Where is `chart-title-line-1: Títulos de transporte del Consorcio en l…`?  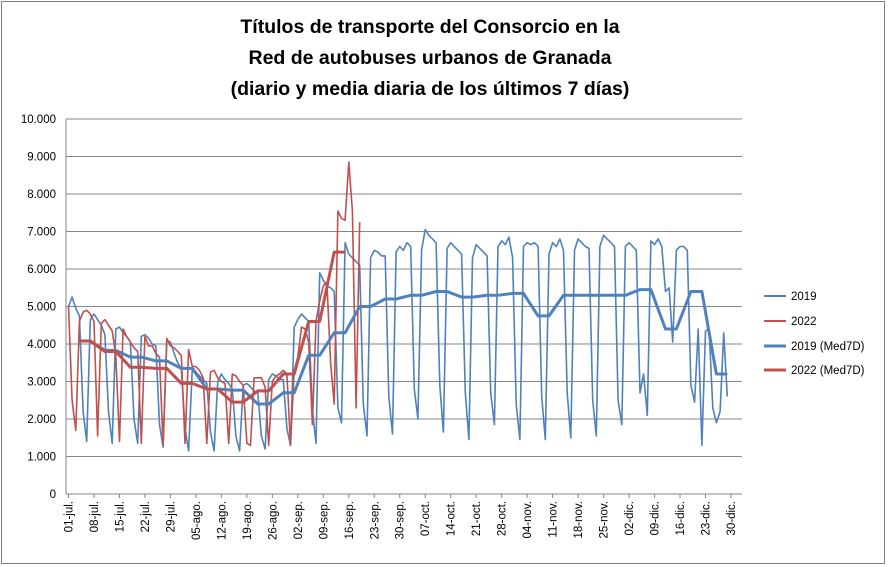 chart-title-line-1: Títulos de transporte del Consorcio en l… is located at coordinates (430, 27).